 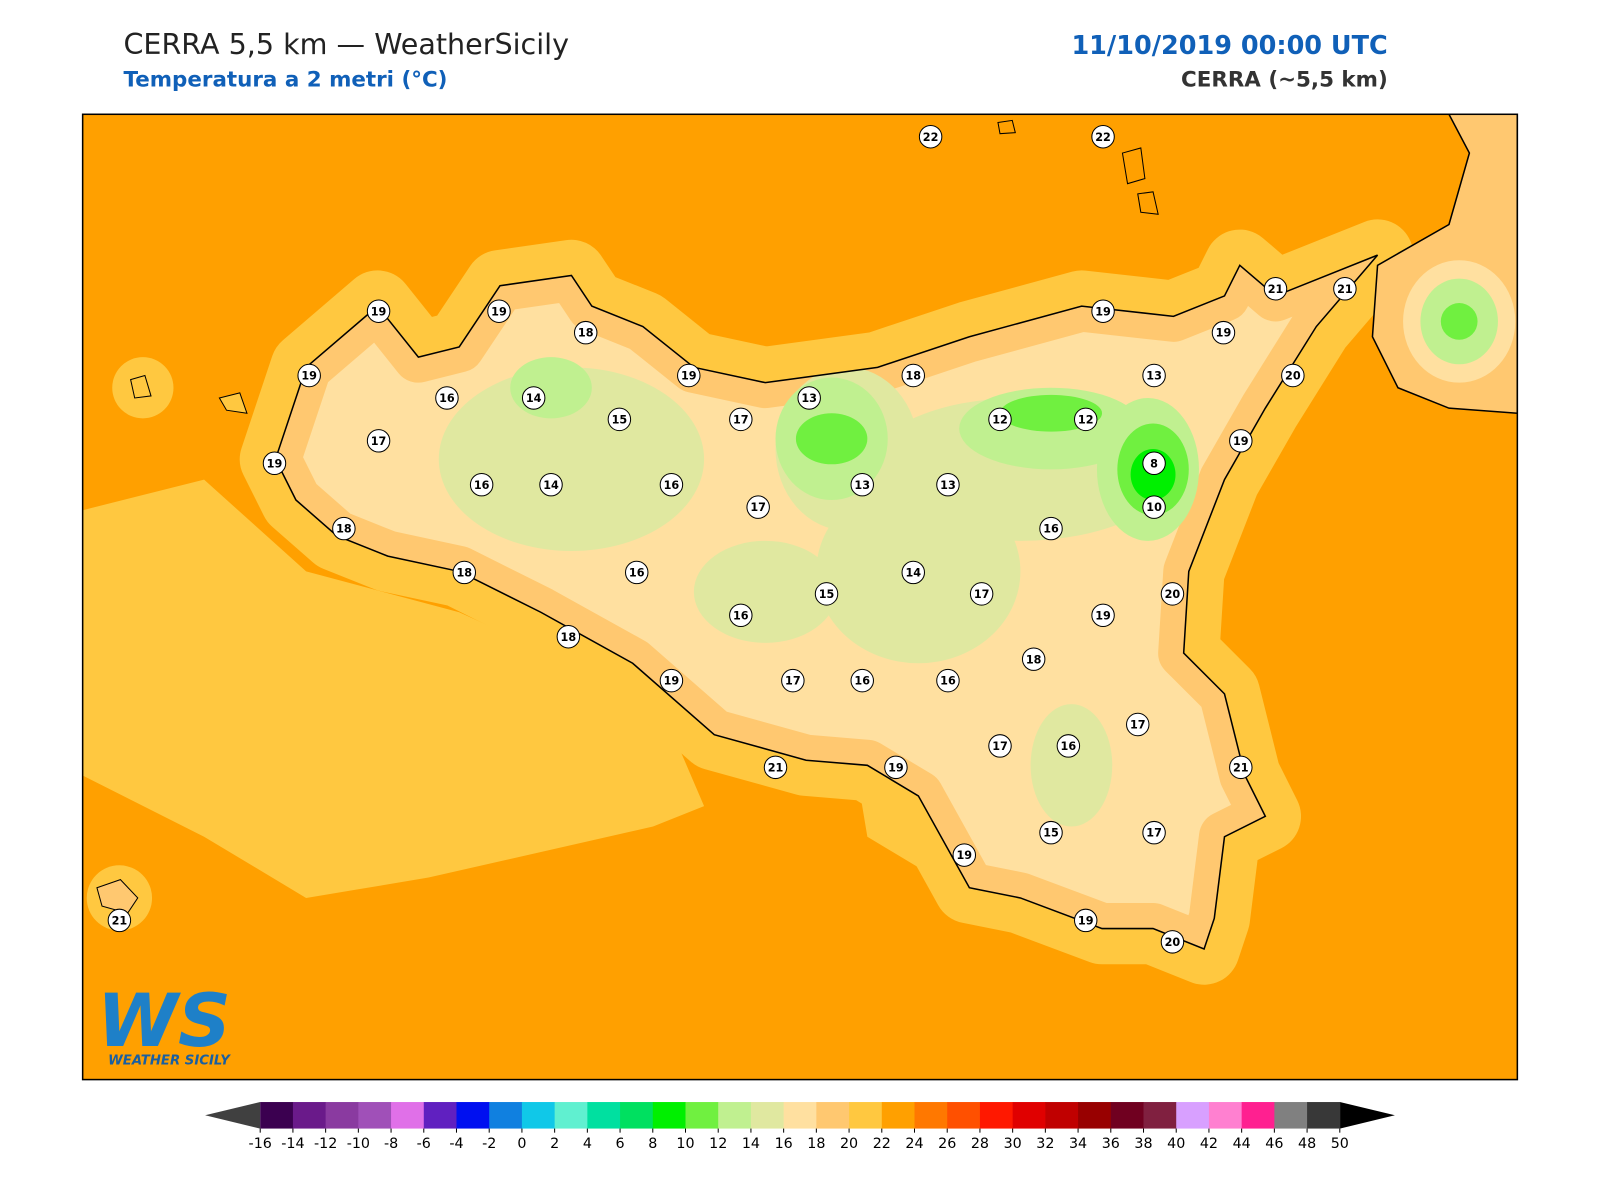 I want to click on station-value: 8, so click(x=1154, y=463).